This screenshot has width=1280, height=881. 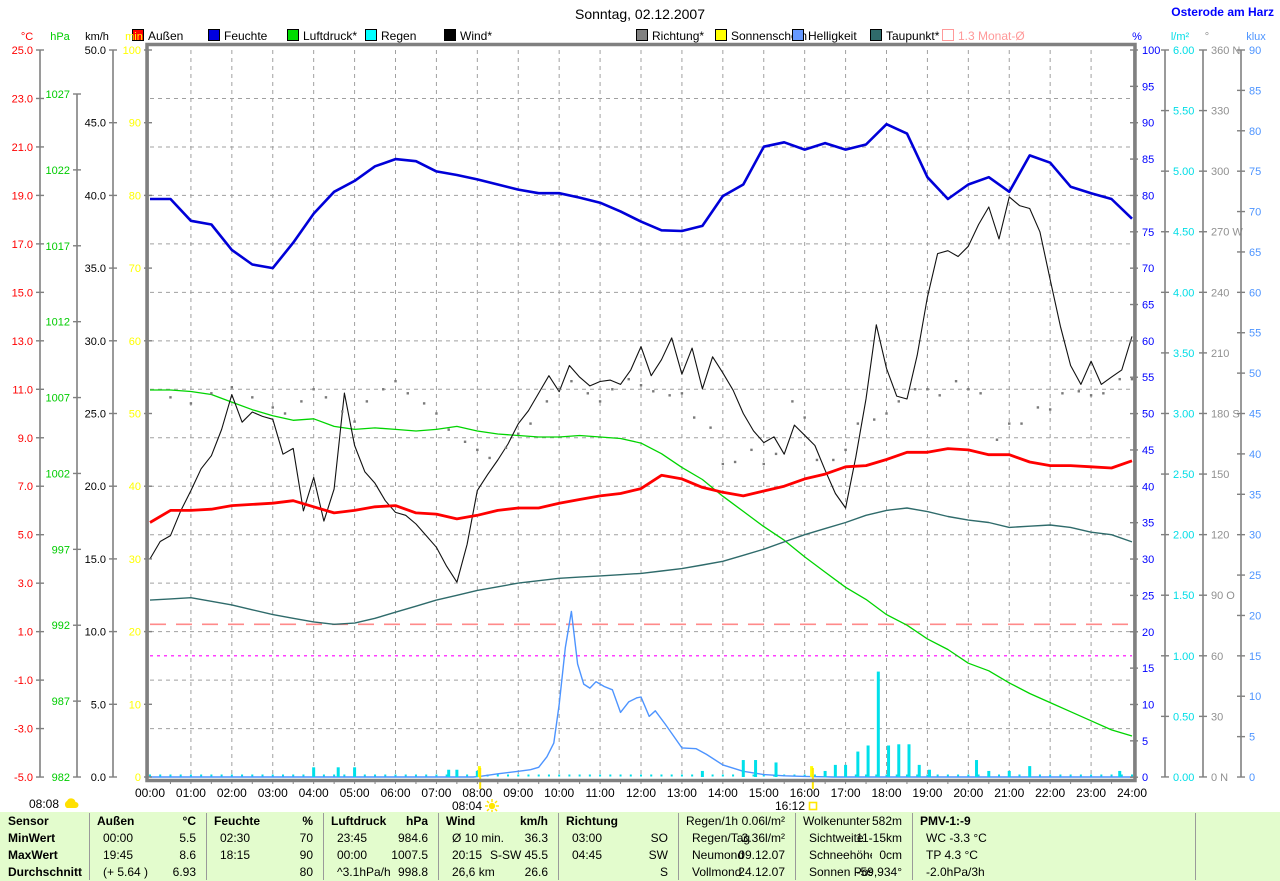 What do you see at coordinates (641, 694) in the screenshot?
I see `series-helligkeit-line` at bounding box center [641, 694].